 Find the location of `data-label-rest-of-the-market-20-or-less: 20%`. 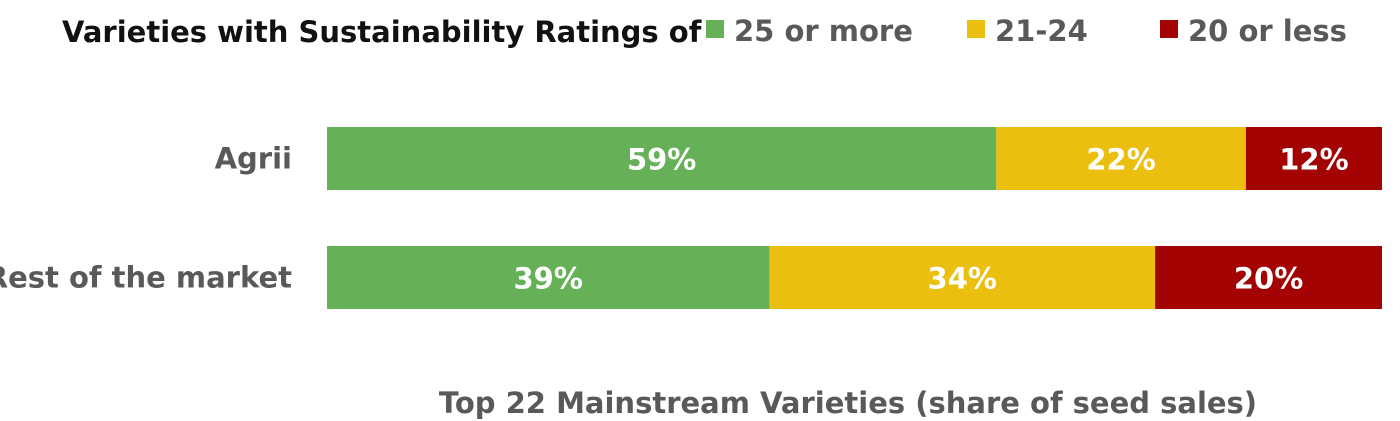

data-label-rest-of-the-market-20-or-less: 20% is located at coordinates (1268, 279).